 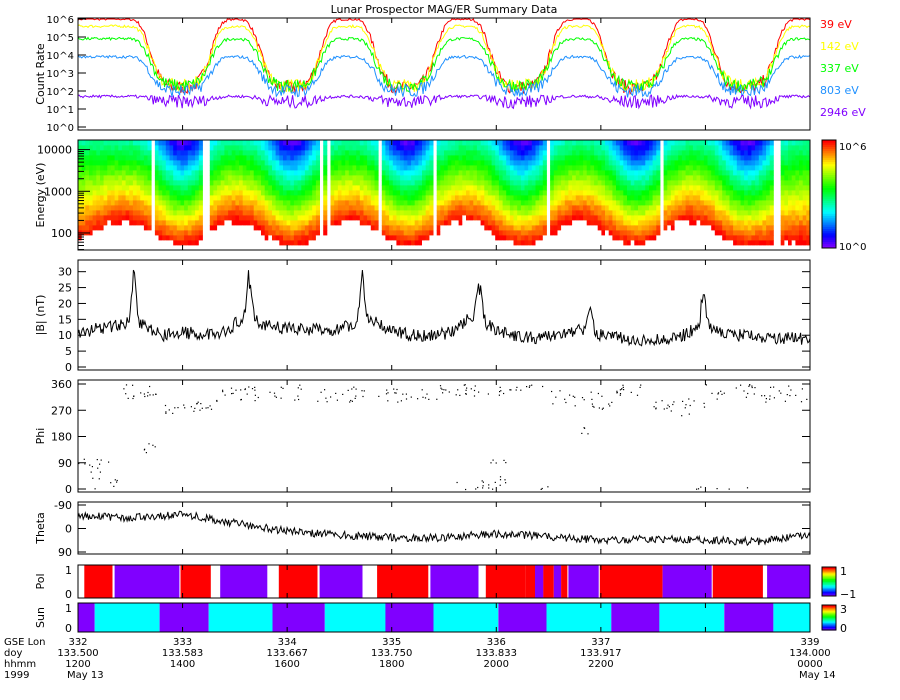 What do you see at coordinates (65, 463) in the screenshot?
I see `y-tick-label: 90` at bounding box center [65, 463].